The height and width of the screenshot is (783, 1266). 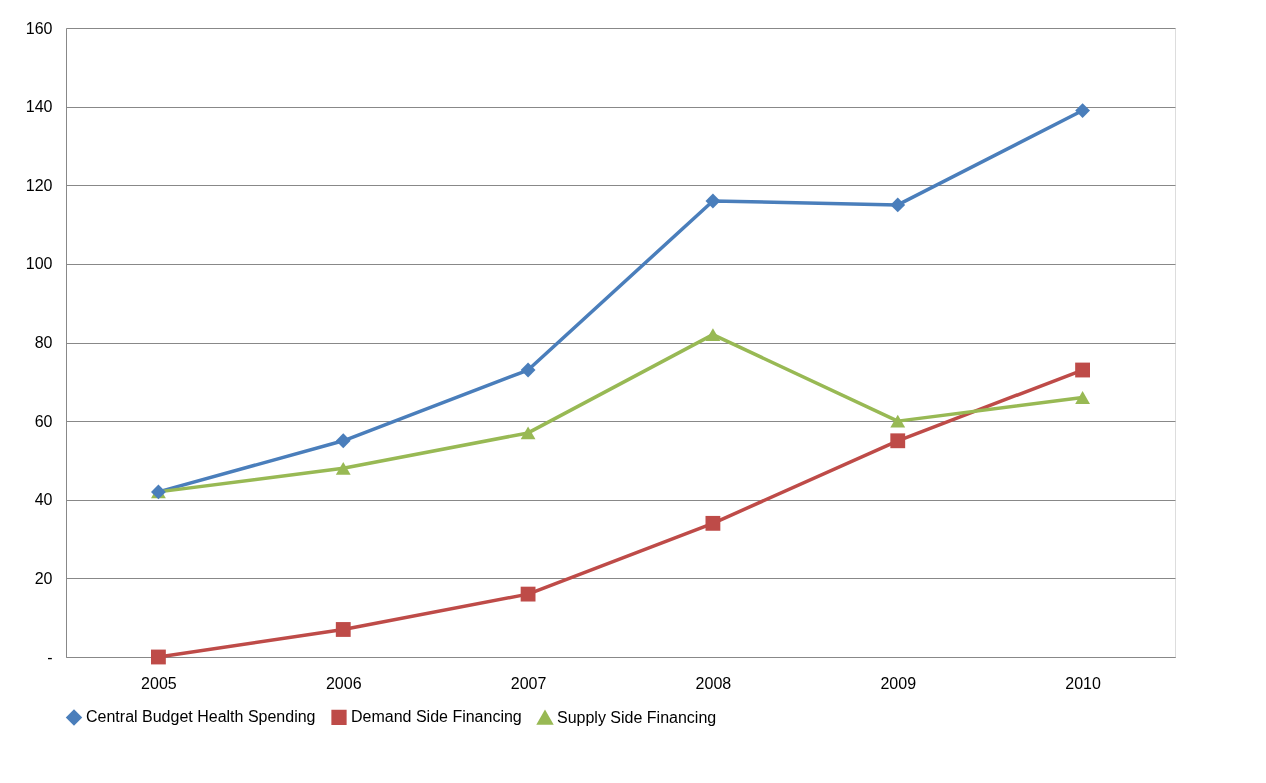 What do you see at coordinates (43, 421) in the screenshot?
I see `y-tick-label: 60` at bounding box center [43, 421].